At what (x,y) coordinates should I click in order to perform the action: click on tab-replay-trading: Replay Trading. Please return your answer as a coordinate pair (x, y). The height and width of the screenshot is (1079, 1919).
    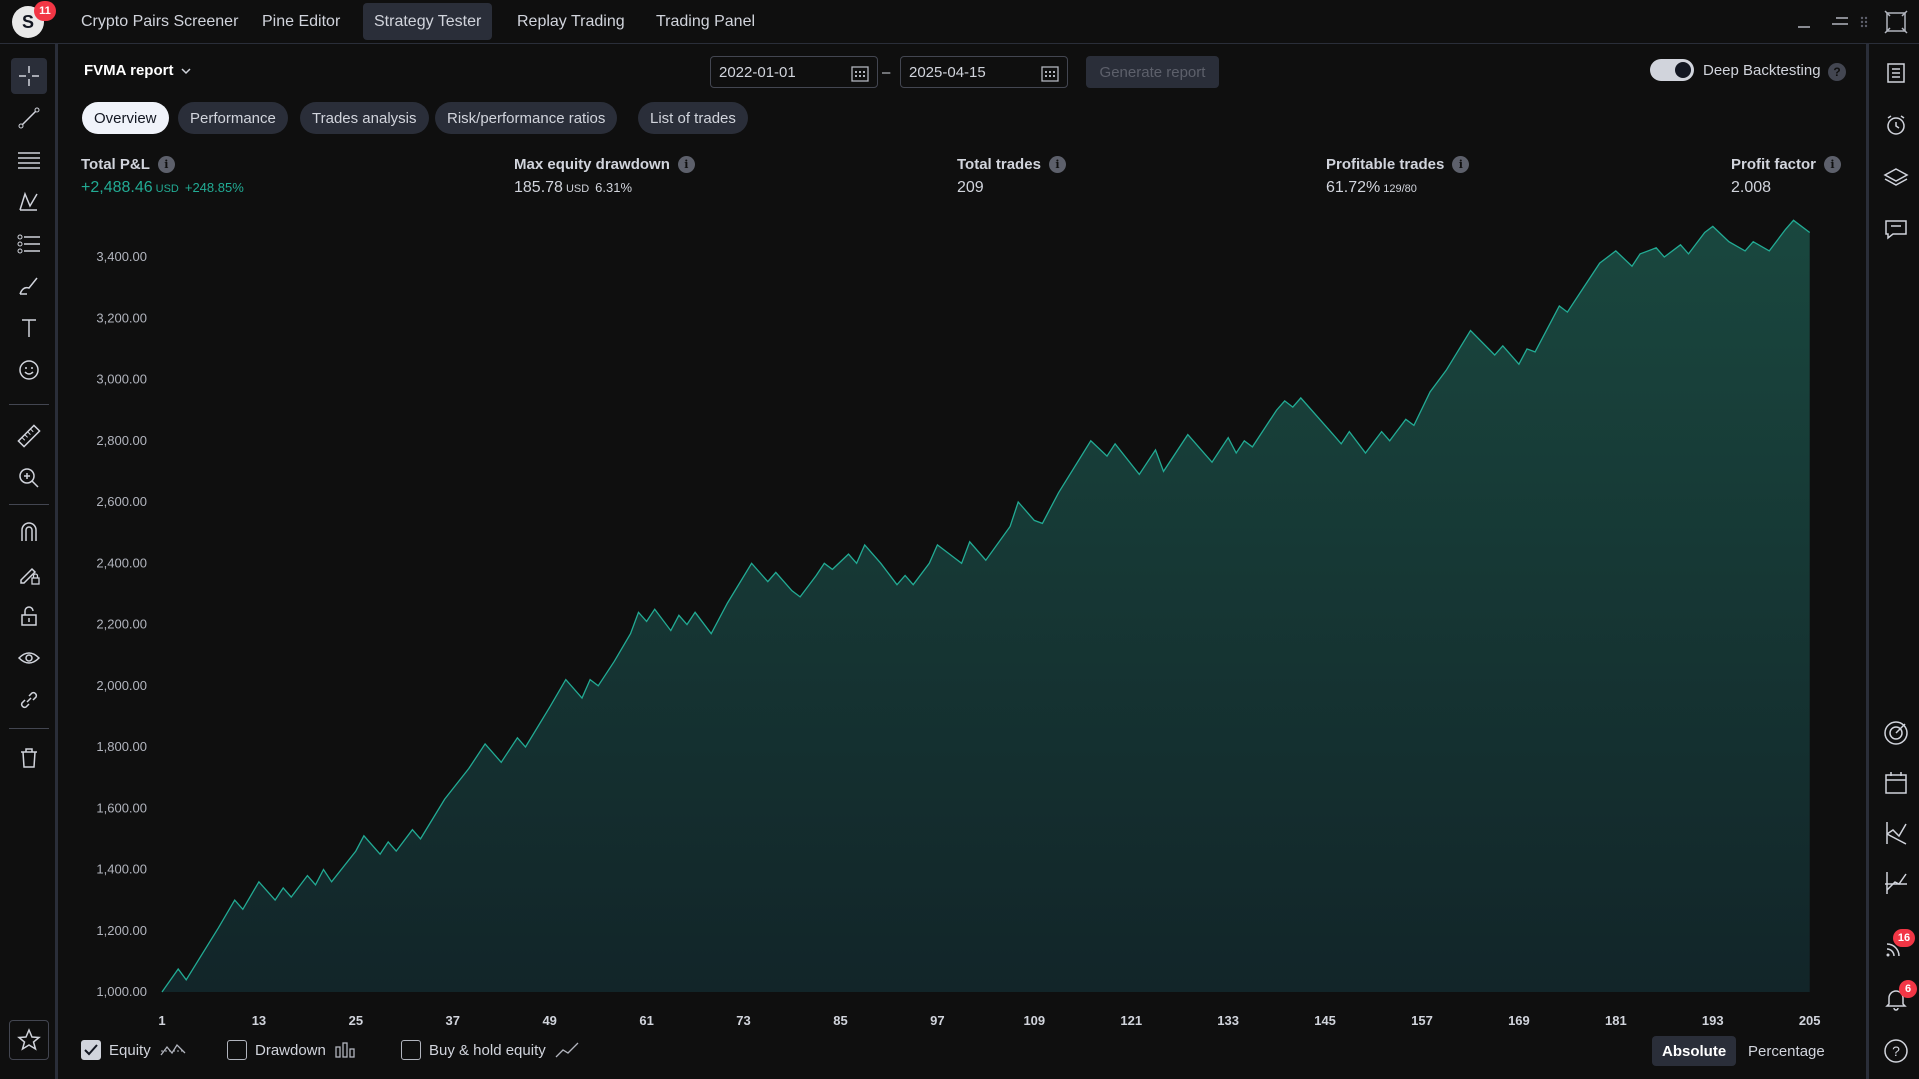
    Looking at the image, I should click on (571, 21).